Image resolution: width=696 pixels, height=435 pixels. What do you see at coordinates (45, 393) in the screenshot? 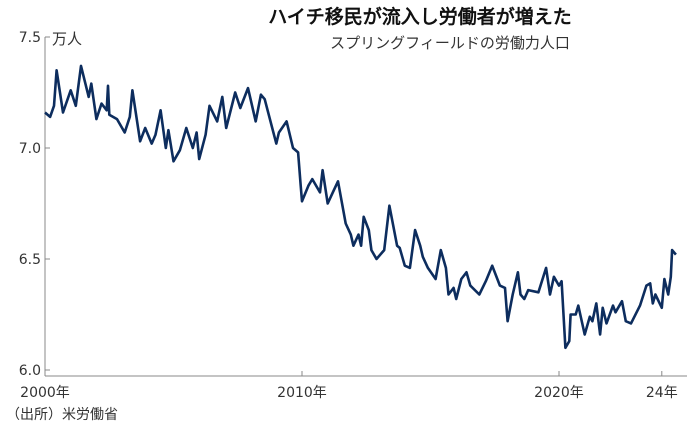
I see `x-tick-label: 2000年` at bounding box center [45, 393].